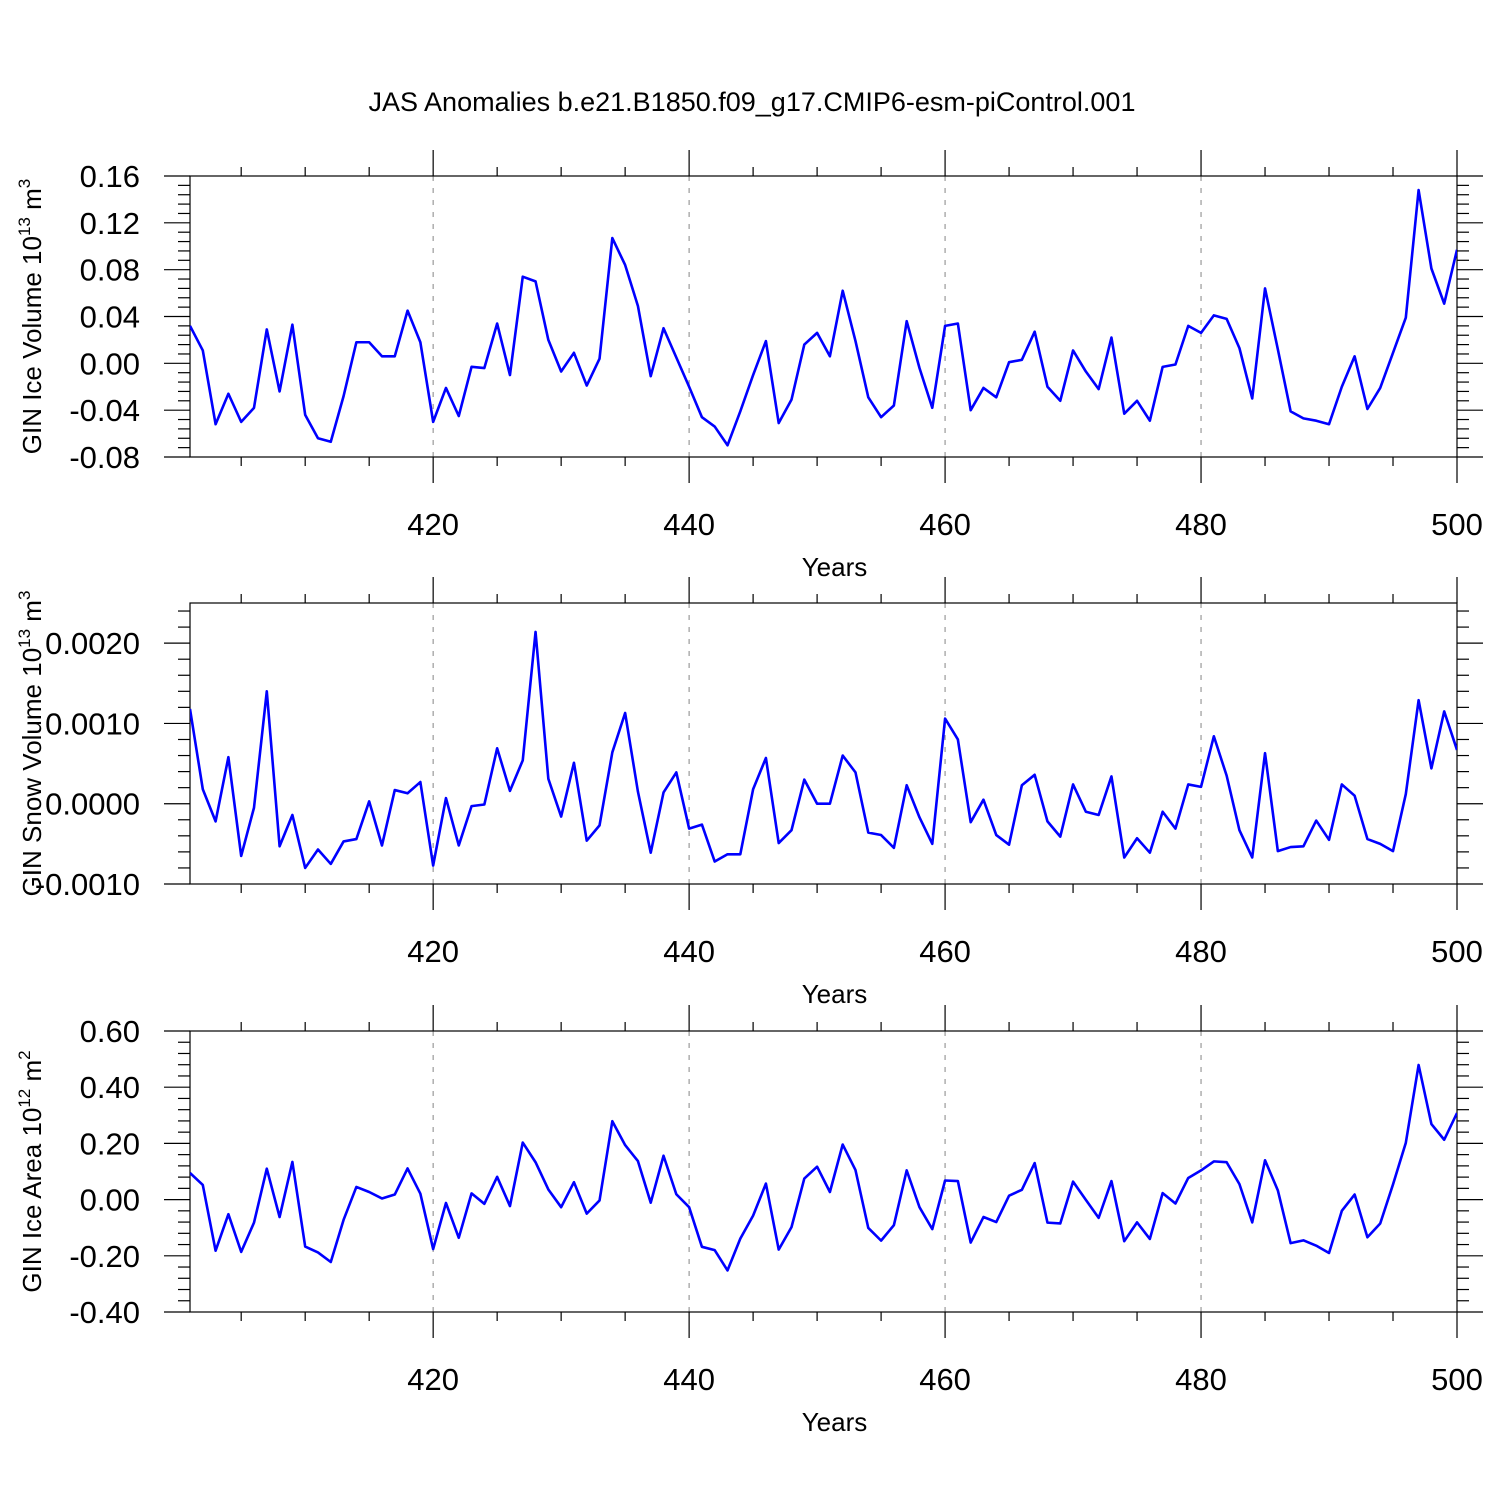 The height and width of the screenshot is (1500, 1500). I want to click on y-tick-label: -0.08, so click(104, 457).